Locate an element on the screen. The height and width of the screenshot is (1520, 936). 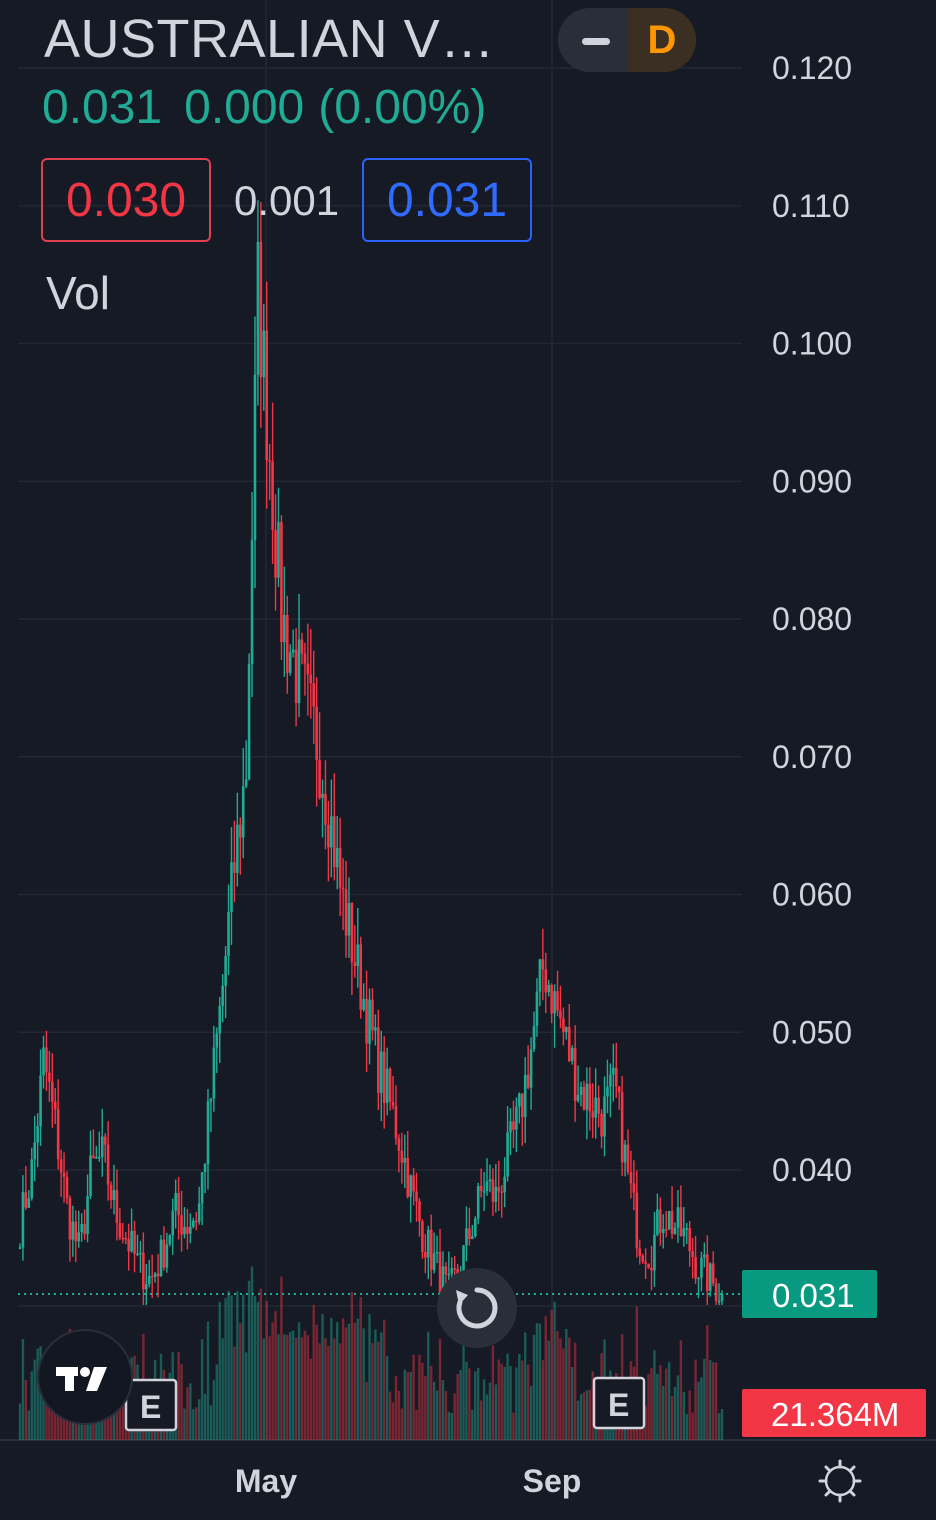
settings-gear-icon is located at coordinates (840, 1481).